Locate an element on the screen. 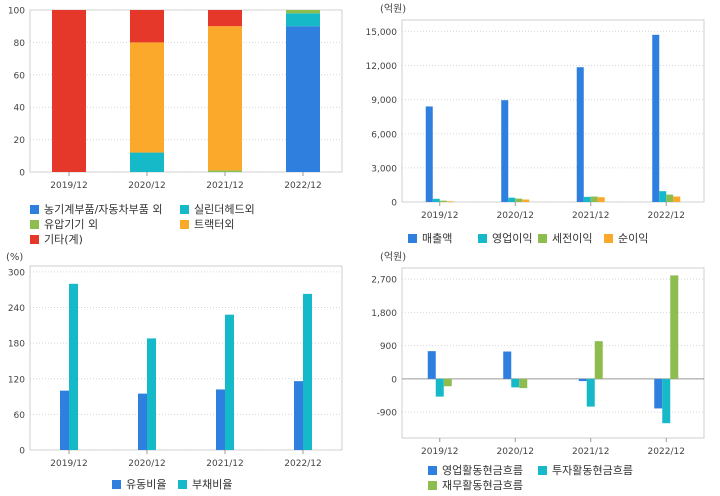 The width and height of the screenshot is (720, 496). y-tick-label: 9,000 is located at coordinates (384, 101).